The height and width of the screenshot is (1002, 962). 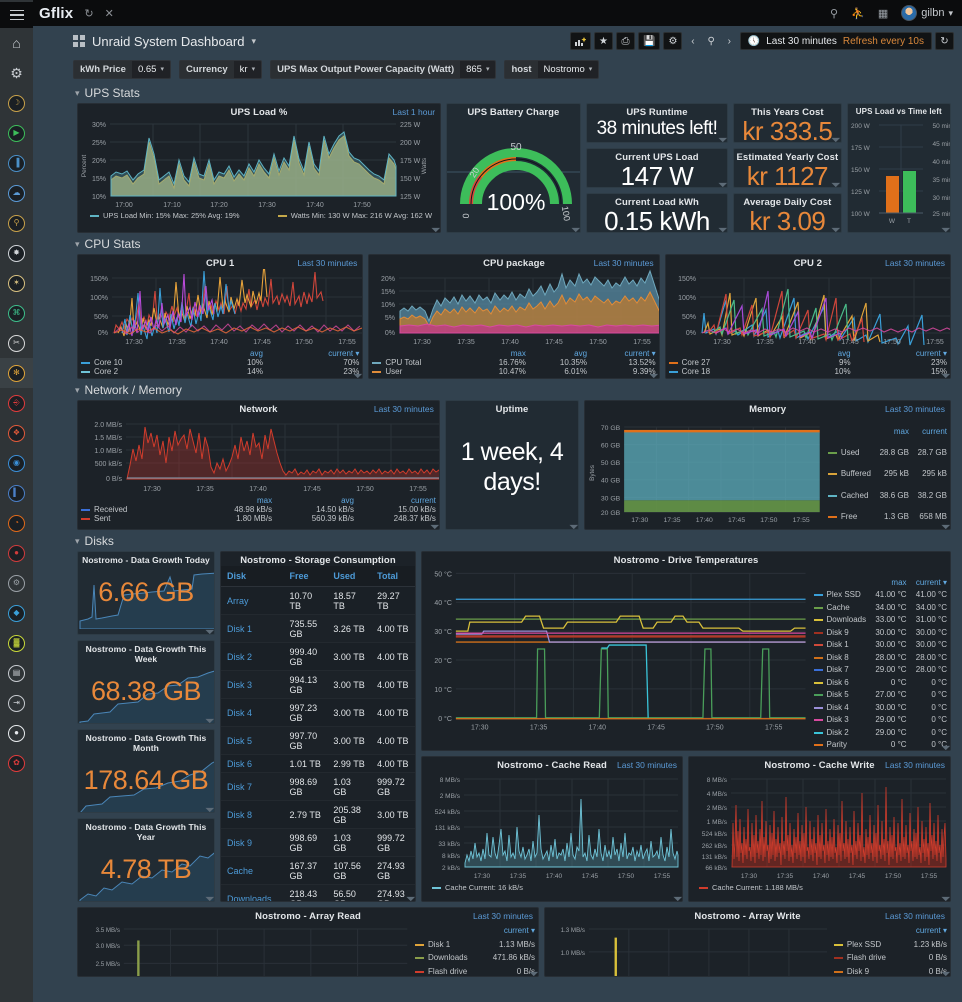 What do you see at coordinates (880, 732) in the screenshot?
I see `legend-row: Disk 2 29.00 °C 0 °C` at bounding box center [880, 732].